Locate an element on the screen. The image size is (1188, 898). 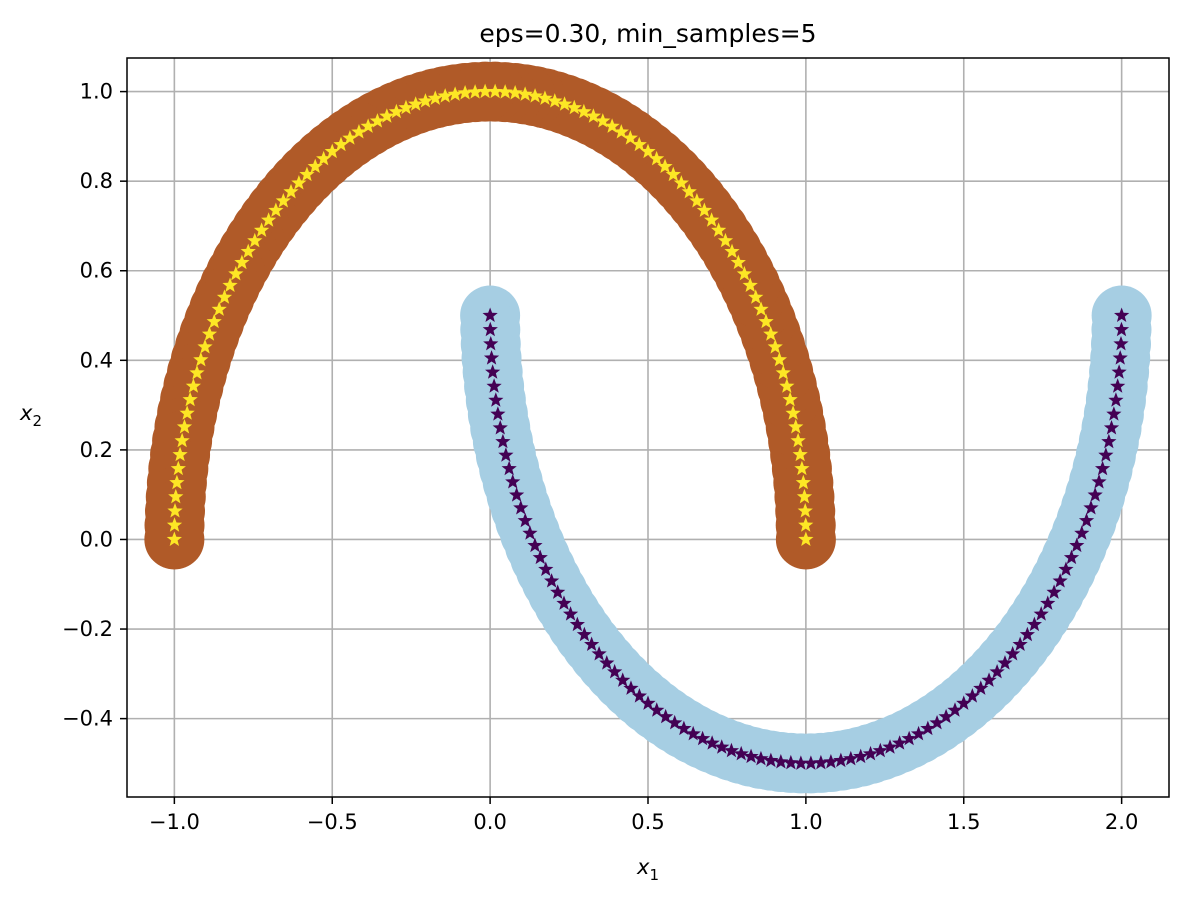
y-tick-label: −0.2 is located at coordinates (87, 629).